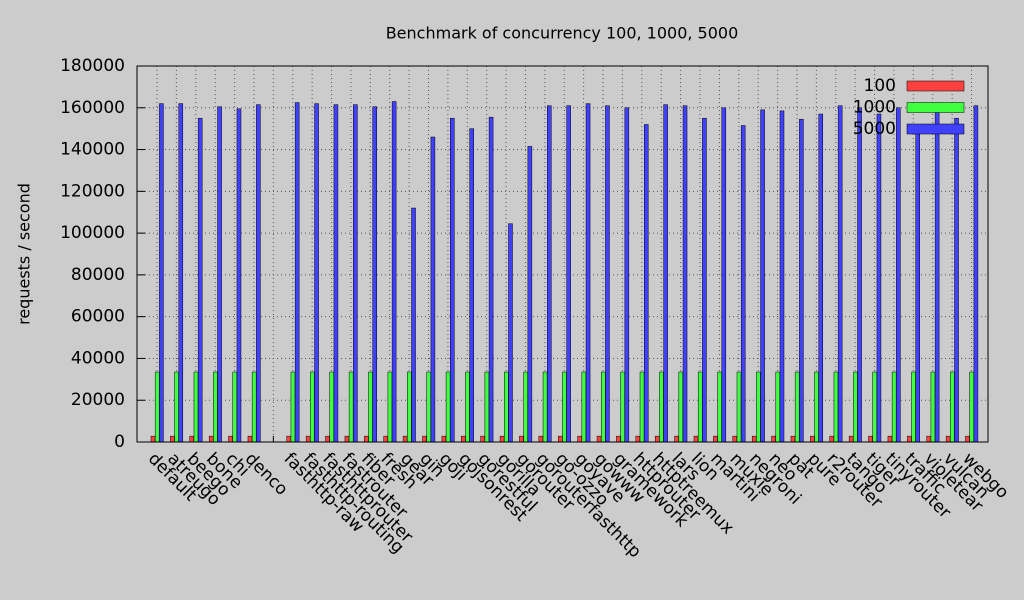  I want to click on y-tick-label: 120000, so click(92, 191).